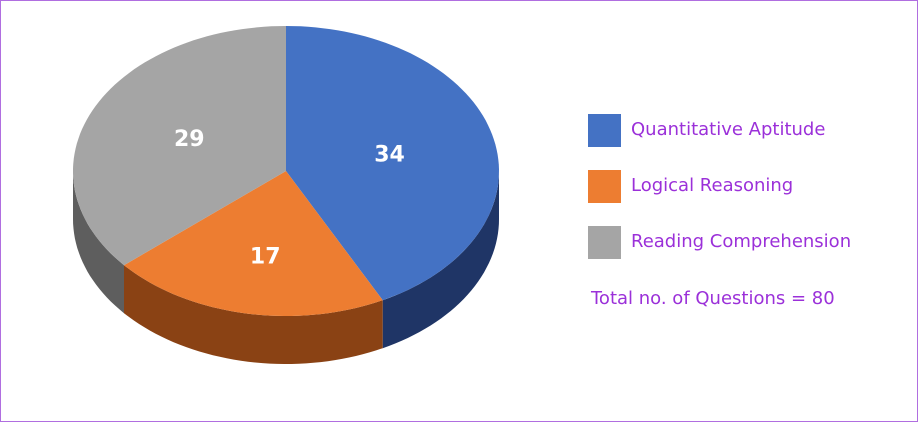 The image size is (918, 422). I want to click on legend-label: Reading Comprehension, so click(741, 241).